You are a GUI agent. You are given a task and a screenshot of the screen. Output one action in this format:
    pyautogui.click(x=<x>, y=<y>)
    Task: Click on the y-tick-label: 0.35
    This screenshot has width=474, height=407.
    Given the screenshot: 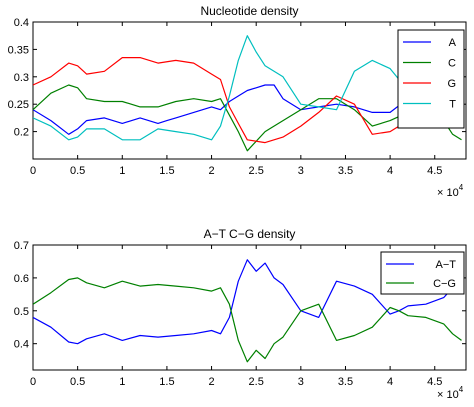 What is the action you would take?
    pyautogui.click(x=18, y=50)
    